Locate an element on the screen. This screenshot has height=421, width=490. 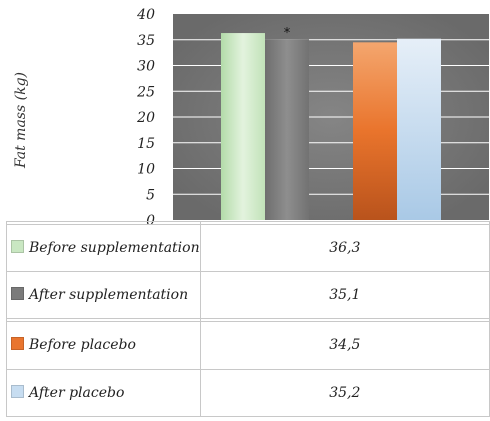
y-tick-label: 30 is located at coordinates (146, 67).